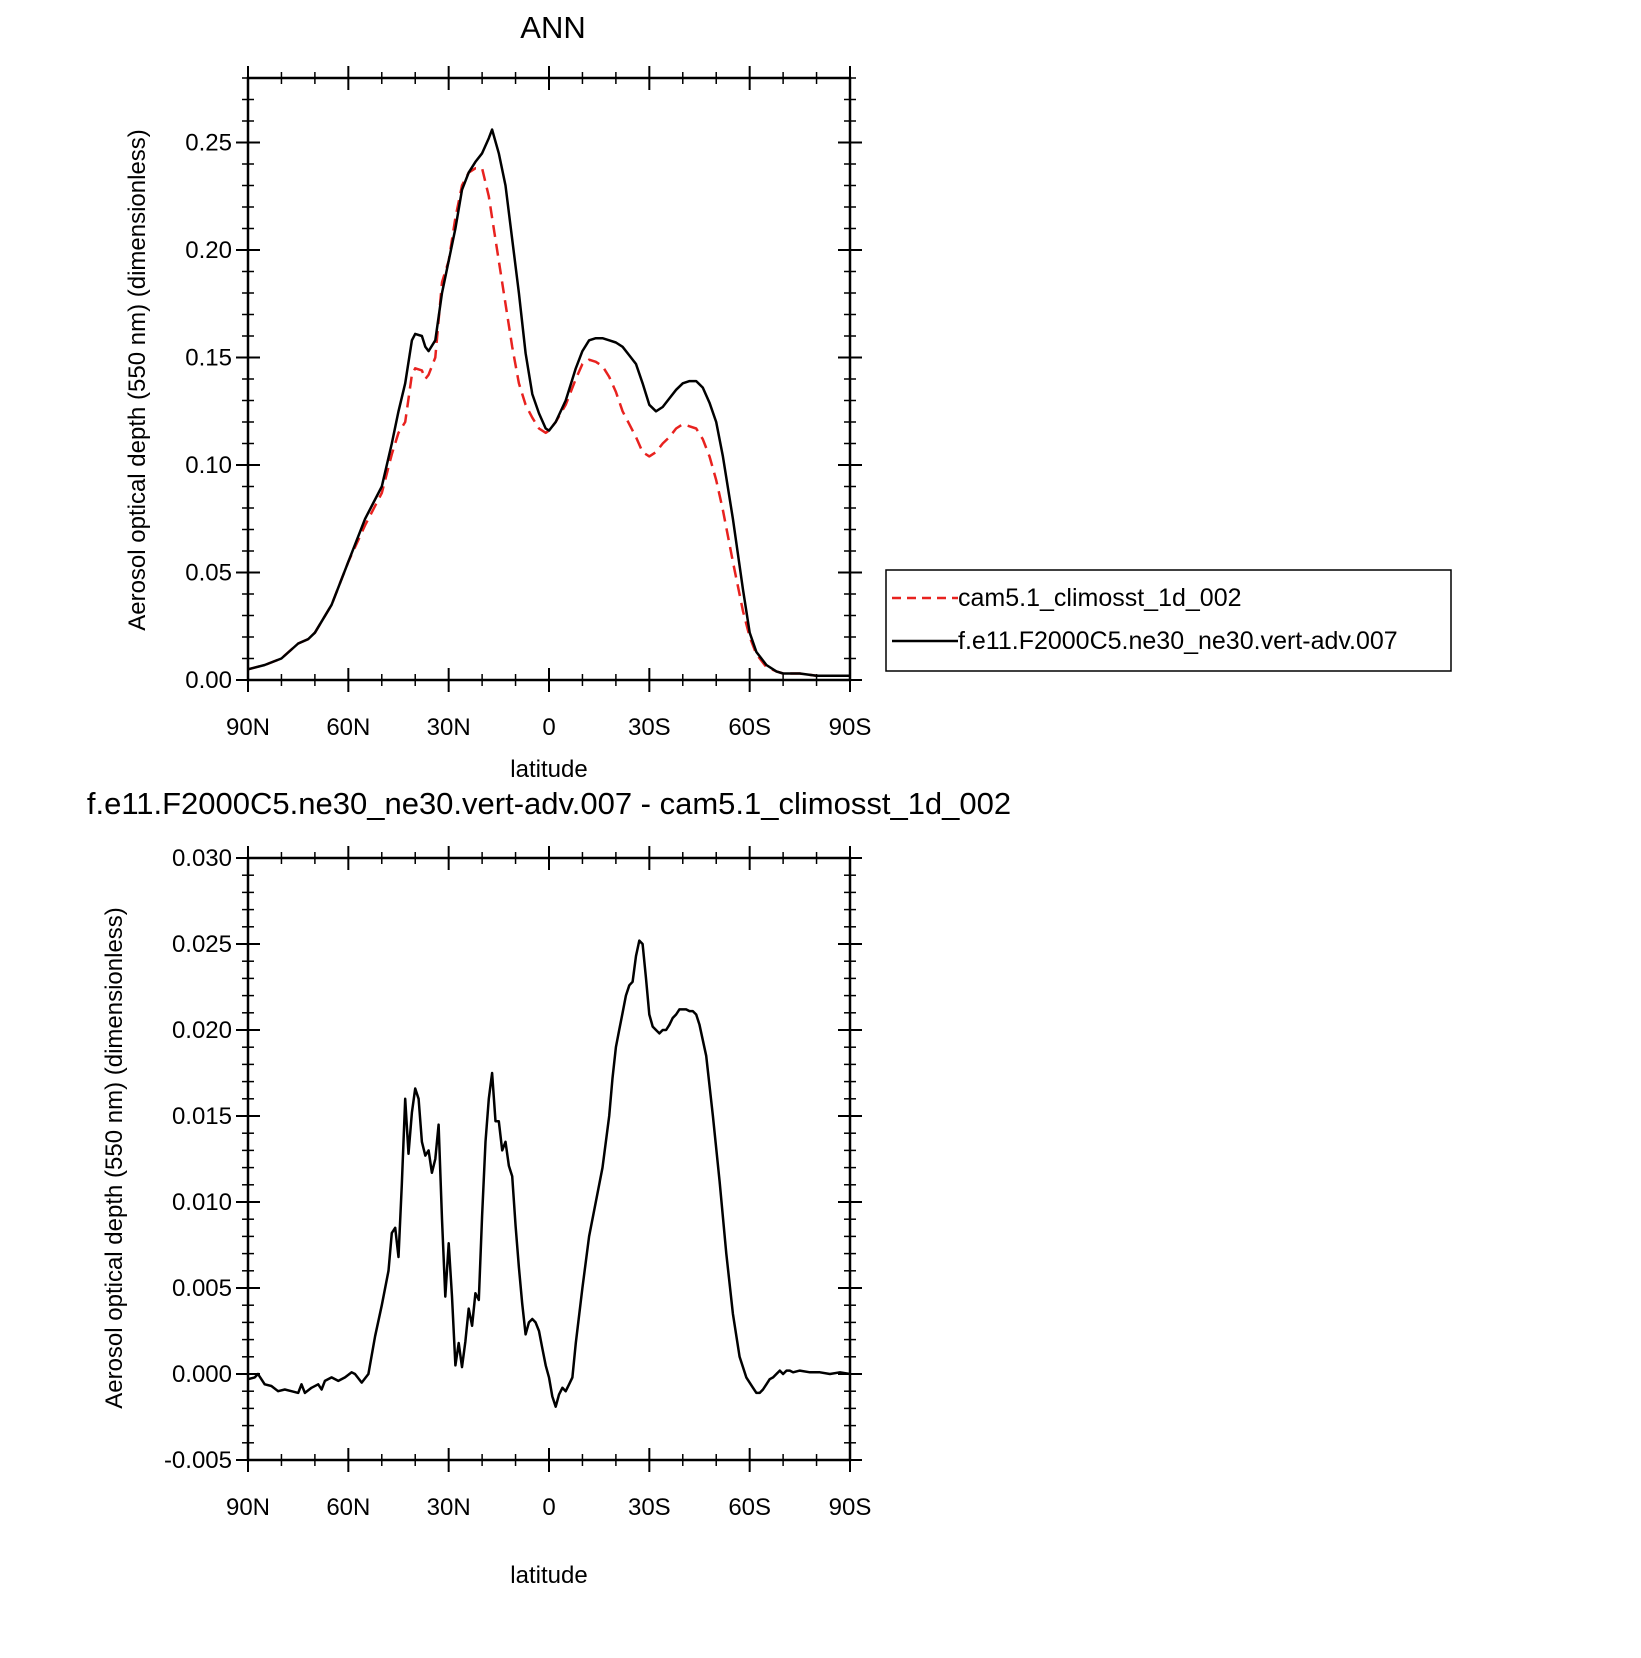 The image size is (1641, 1658). I want to click on y-tick-label: -0.005, so click(198, 1460).